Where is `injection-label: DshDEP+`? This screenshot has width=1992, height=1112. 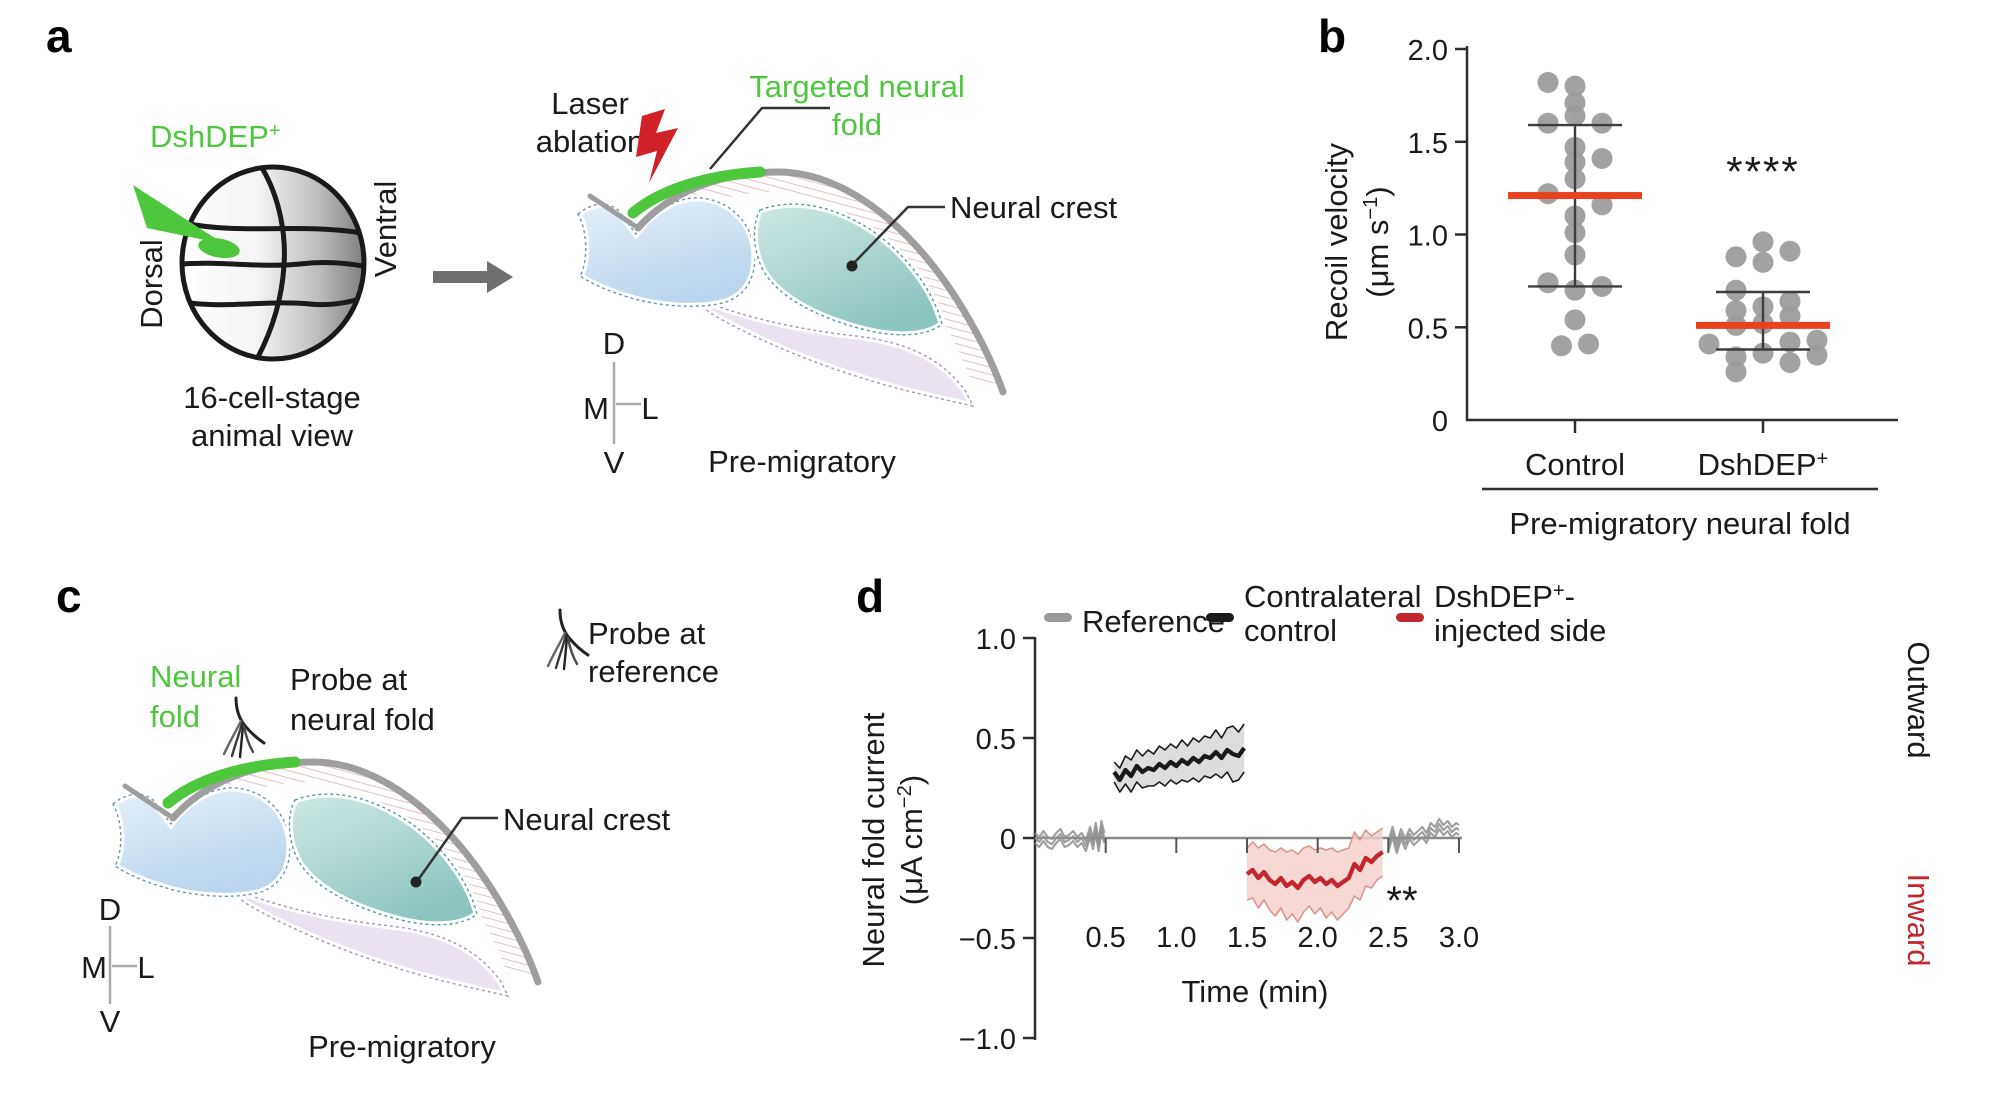
injection-label: DshDEP+ is located at coordinates (215, 136).